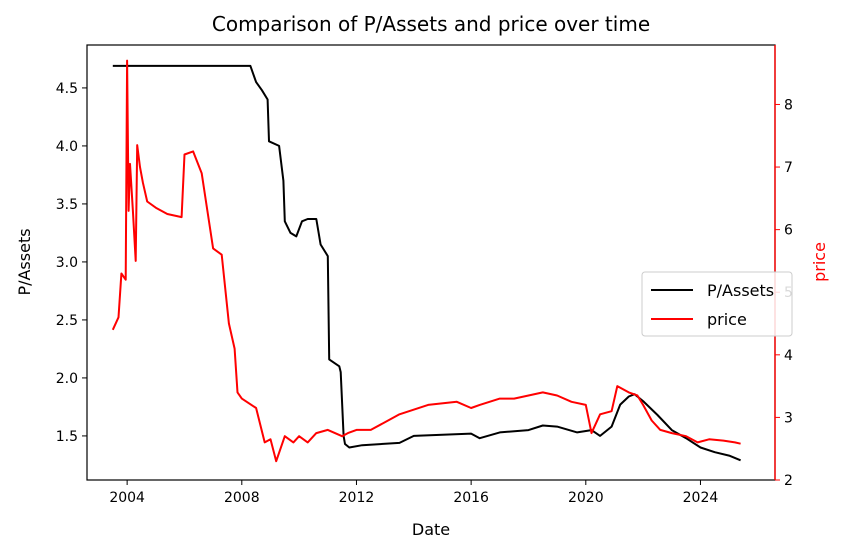 Image resolution: width=842 pixels, height=554 pixels. I want to click on legend-label-price: price, so click(727, 319).